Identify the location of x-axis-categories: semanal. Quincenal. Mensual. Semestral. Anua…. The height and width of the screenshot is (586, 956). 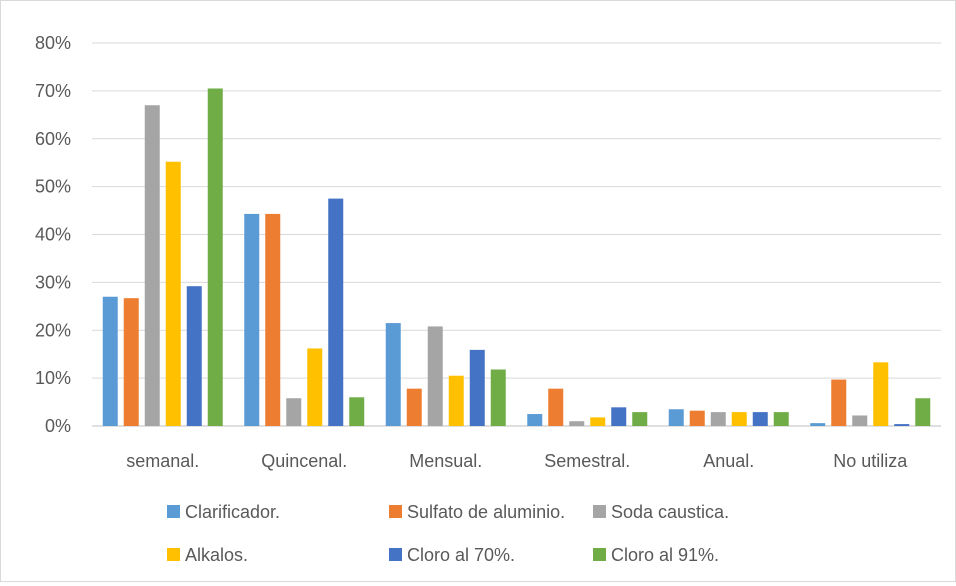
(517, 461).